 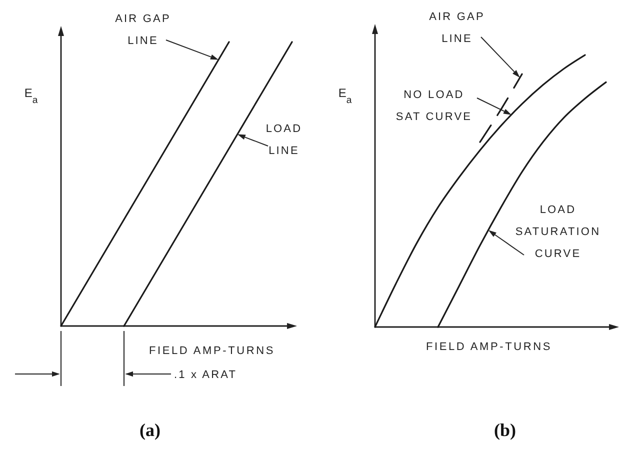 What do you see at coordinates (150, 430) in the screenshot?
I see `text: (a)` at bounding box center [150, 430].